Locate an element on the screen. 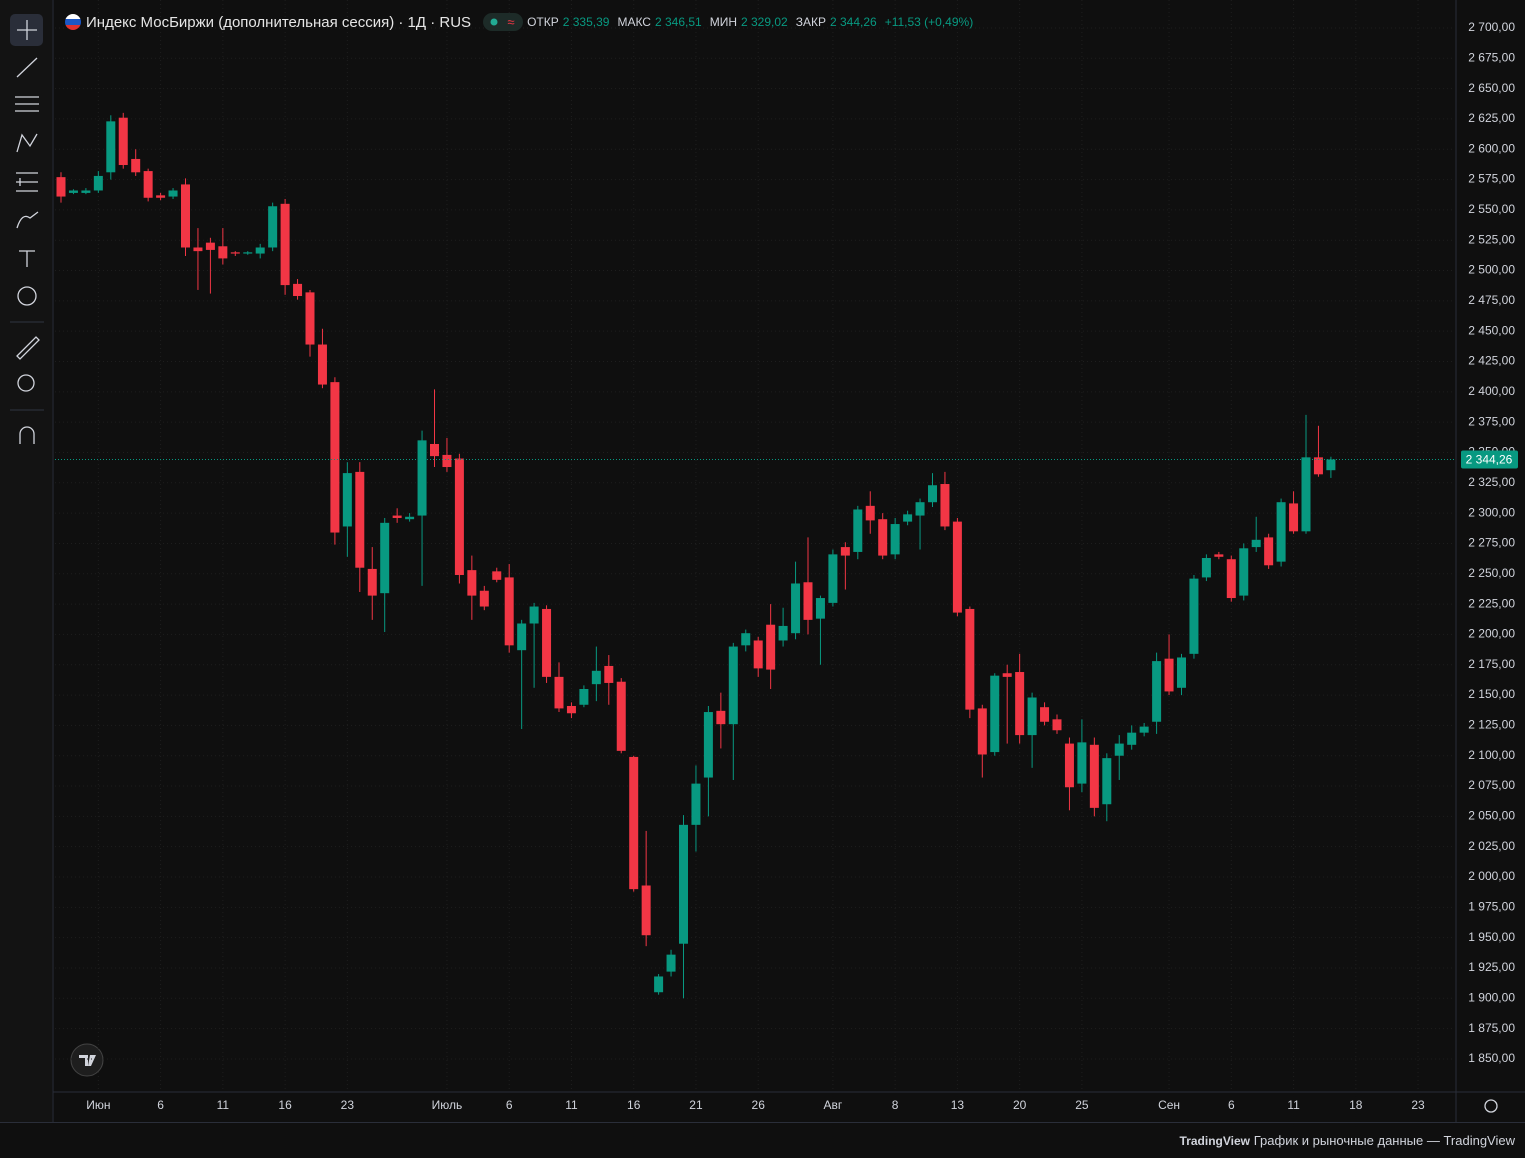 Image resolution: width=1525 pixels, height=1158 pixels. change-value: +11,53 (+0,49%) is located at coordinates (929, 22).